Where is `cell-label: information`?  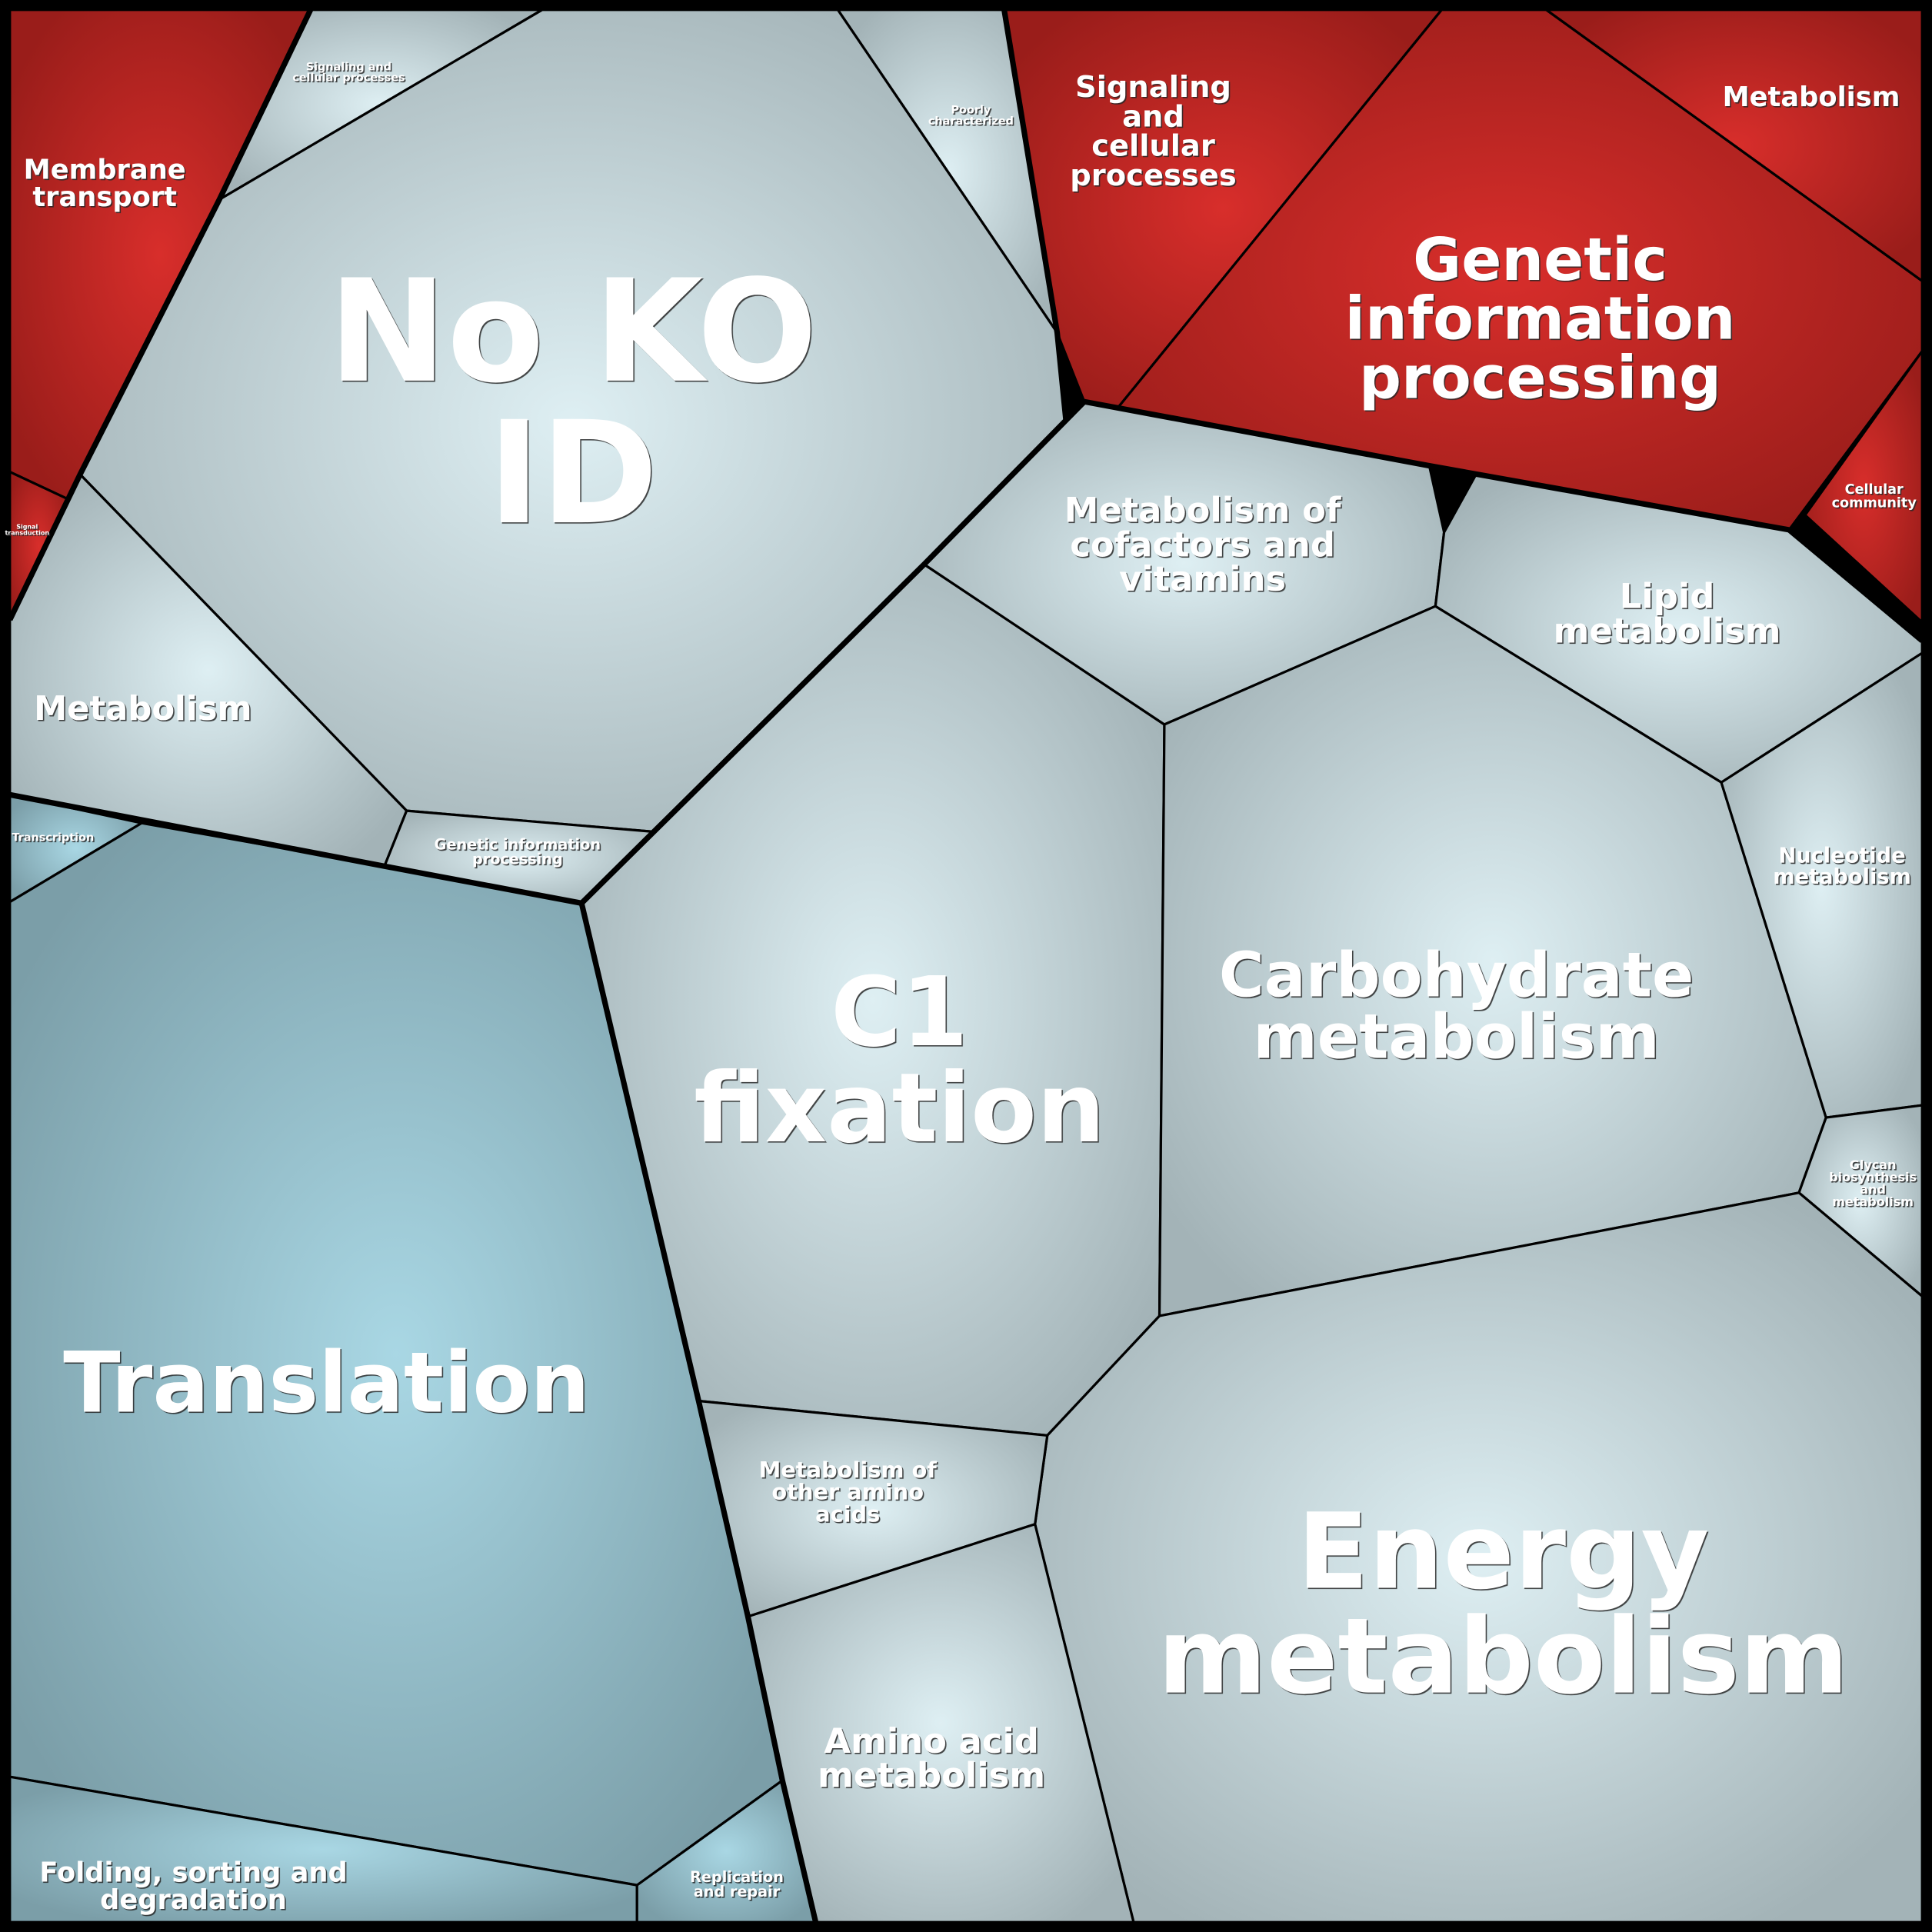 cell-label: information is located at coordinates (1540, 319).